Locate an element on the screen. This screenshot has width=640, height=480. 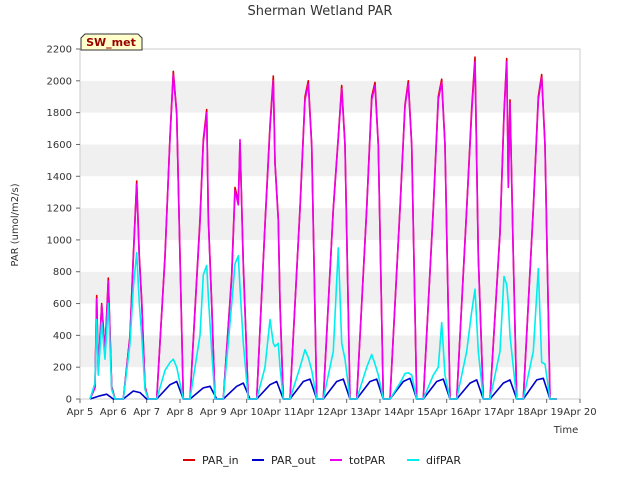
legend-label-par_in: PAR_in is located at coordinates (220, 460).